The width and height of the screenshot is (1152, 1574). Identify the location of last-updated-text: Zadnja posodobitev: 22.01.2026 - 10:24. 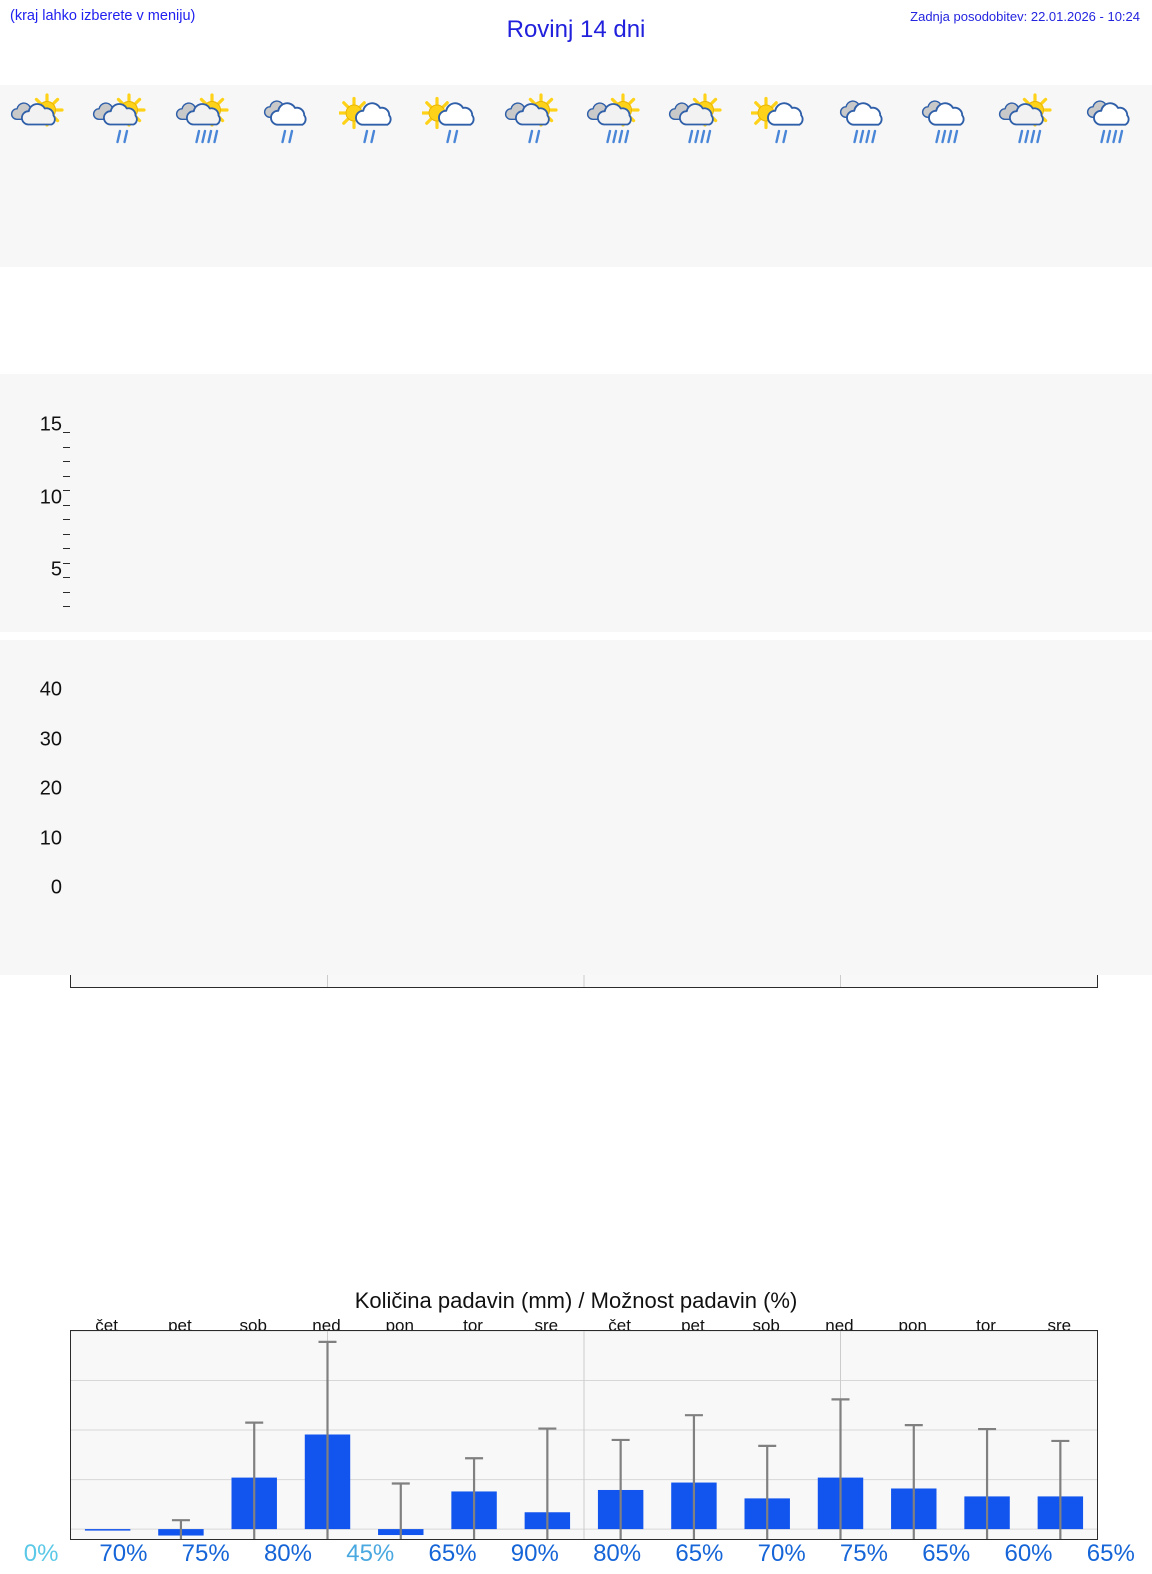
(1025, 16).